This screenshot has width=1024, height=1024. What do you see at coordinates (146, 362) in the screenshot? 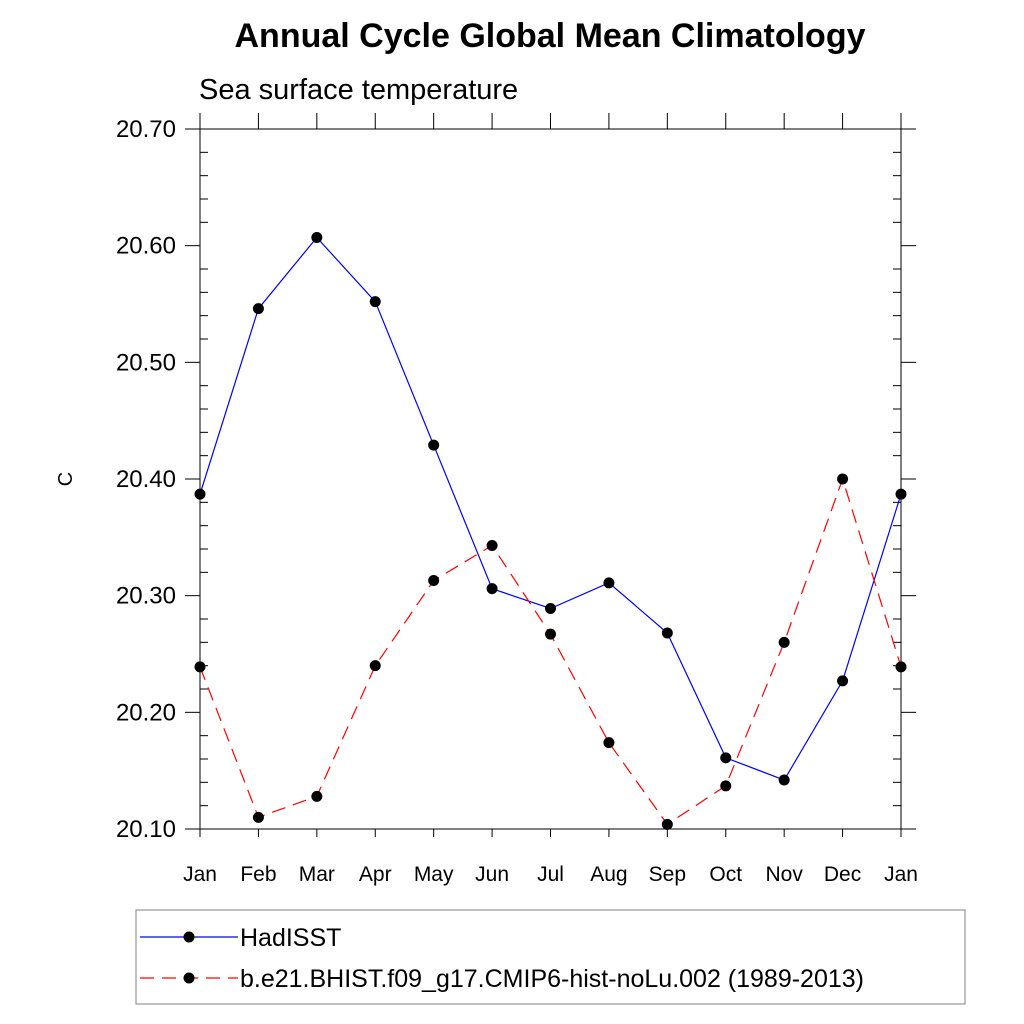
I see `y-tick-label: 20.50` at bounding box center [146, 362].